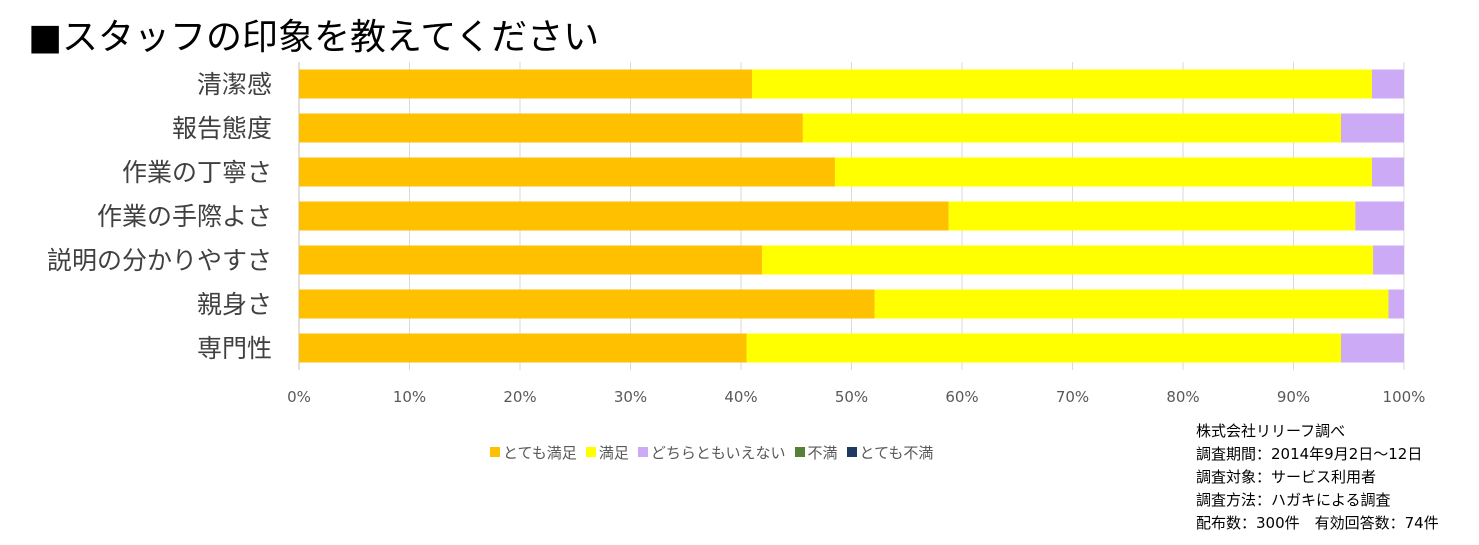 The width and height of the screenshot is (1479, 545). Describe the element at coordinates (234, 84) in the screenshot. I see `category-label: 清潔感` at that location.